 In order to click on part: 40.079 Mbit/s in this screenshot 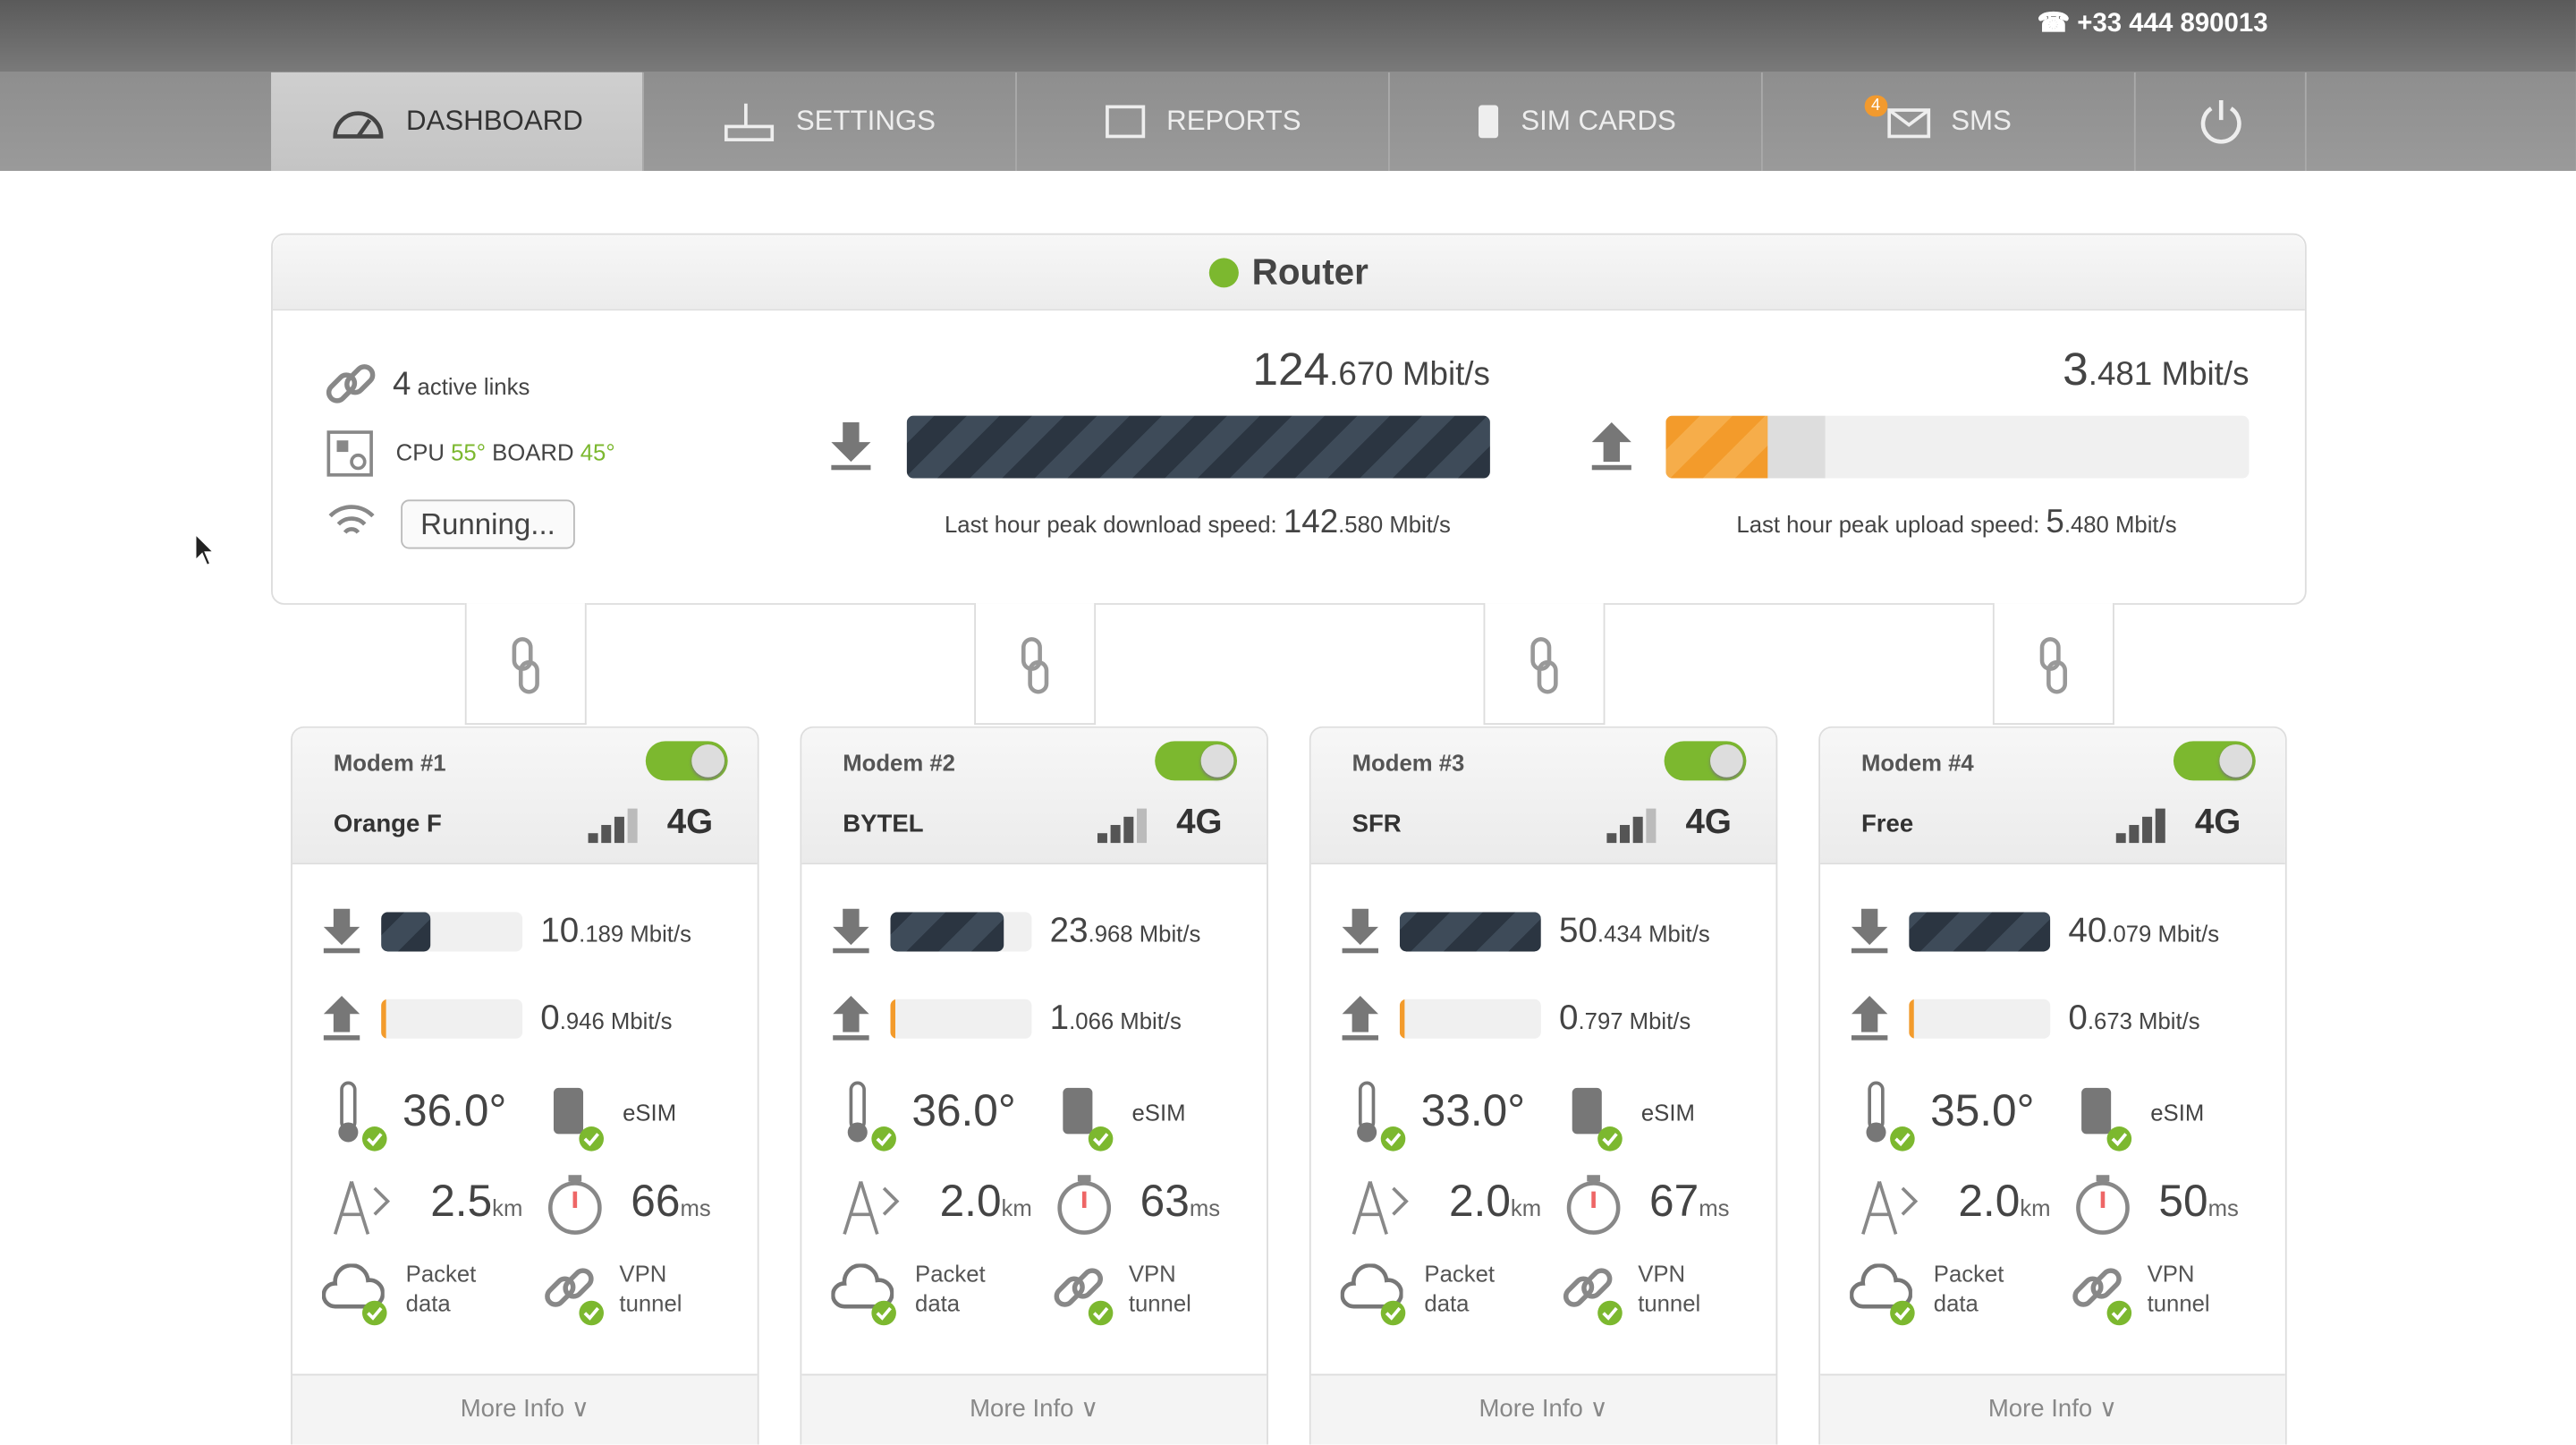, I will do `click(2143, 931)`.